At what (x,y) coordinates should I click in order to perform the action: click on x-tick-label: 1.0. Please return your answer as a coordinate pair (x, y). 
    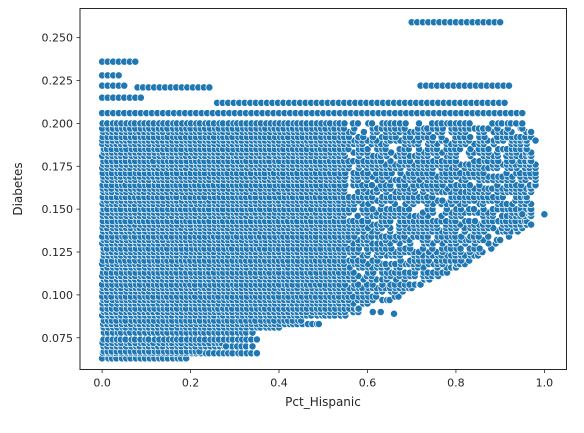
    Looking at the image, I should click on (545, 383).